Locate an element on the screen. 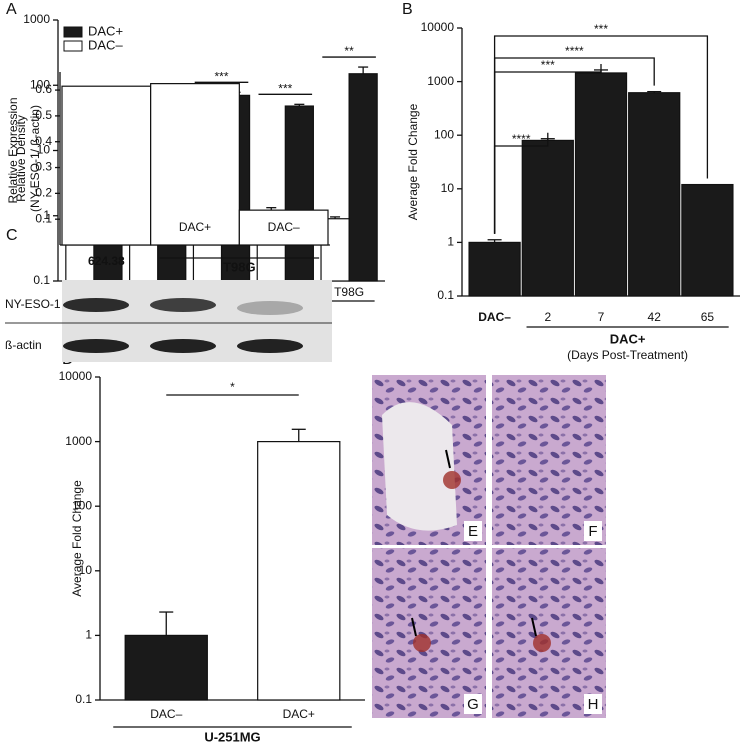 The height and width of the screenshot is (750, 750). panel-label: A is located at coordinates (11, 9).